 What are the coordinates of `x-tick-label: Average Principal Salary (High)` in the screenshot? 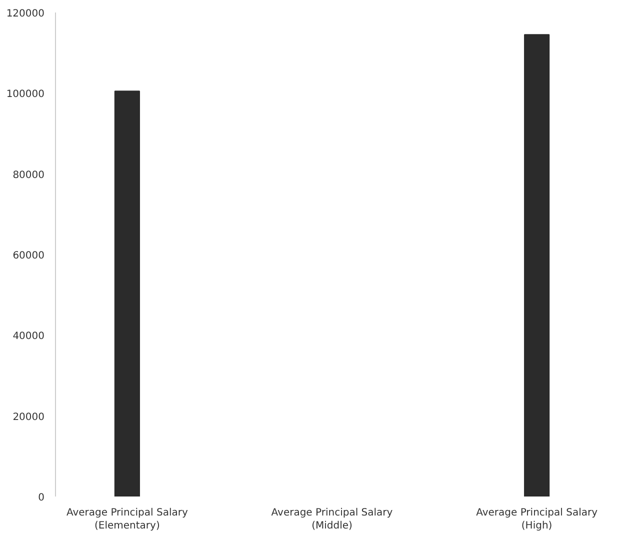 It's located at (537, 520).